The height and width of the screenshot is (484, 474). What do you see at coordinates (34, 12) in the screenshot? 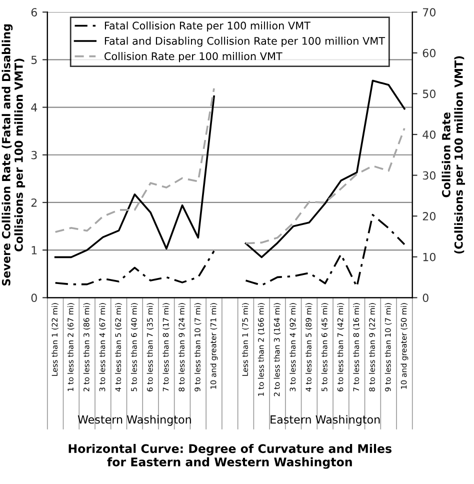
I see `y-tick-label: 6` at bounding box center [34, 12].